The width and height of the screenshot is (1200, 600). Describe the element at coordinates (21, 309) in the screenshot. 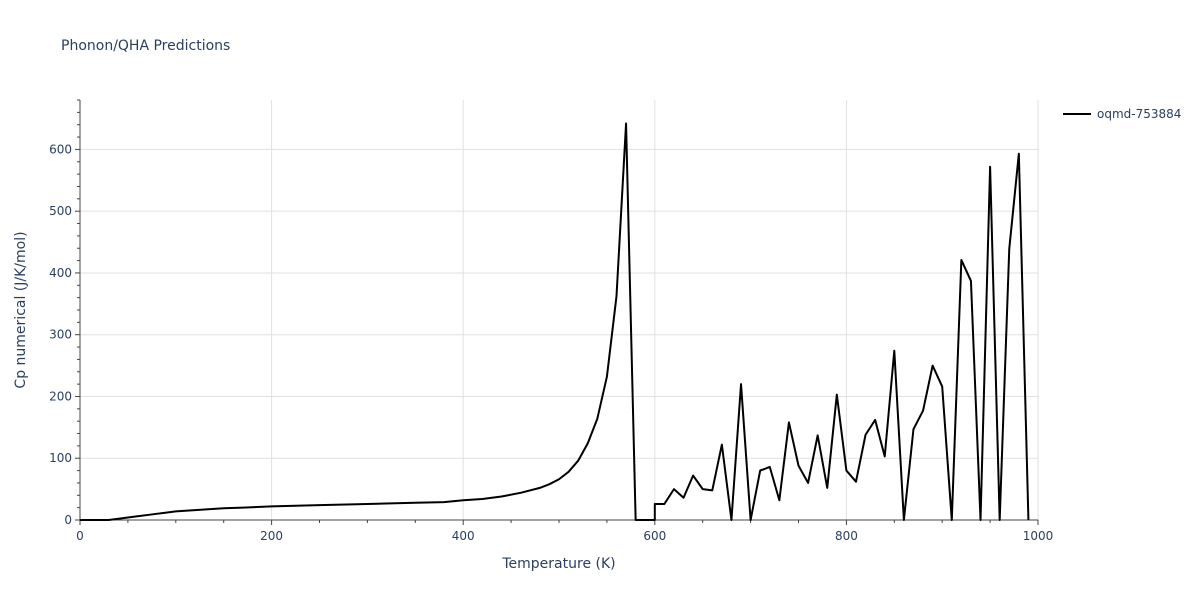

I see `y-axis-title: Cp numerical (J/K/mol)` at that location.